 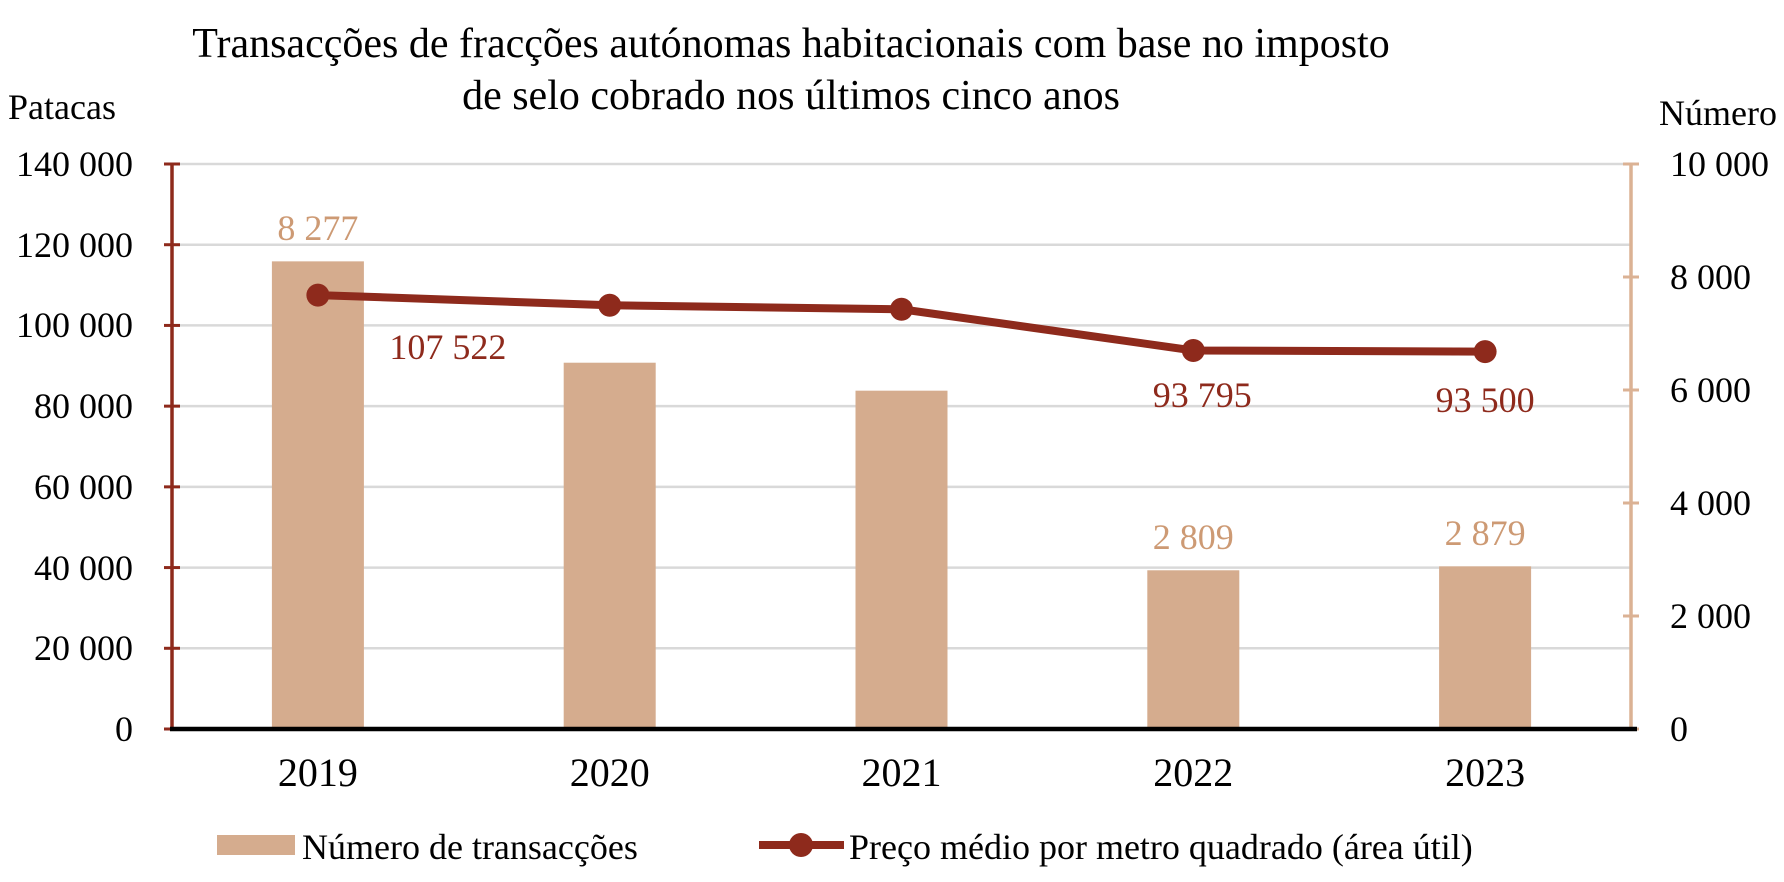 I want to click on right-axis-title: Número, so click(x=1718, y=113).